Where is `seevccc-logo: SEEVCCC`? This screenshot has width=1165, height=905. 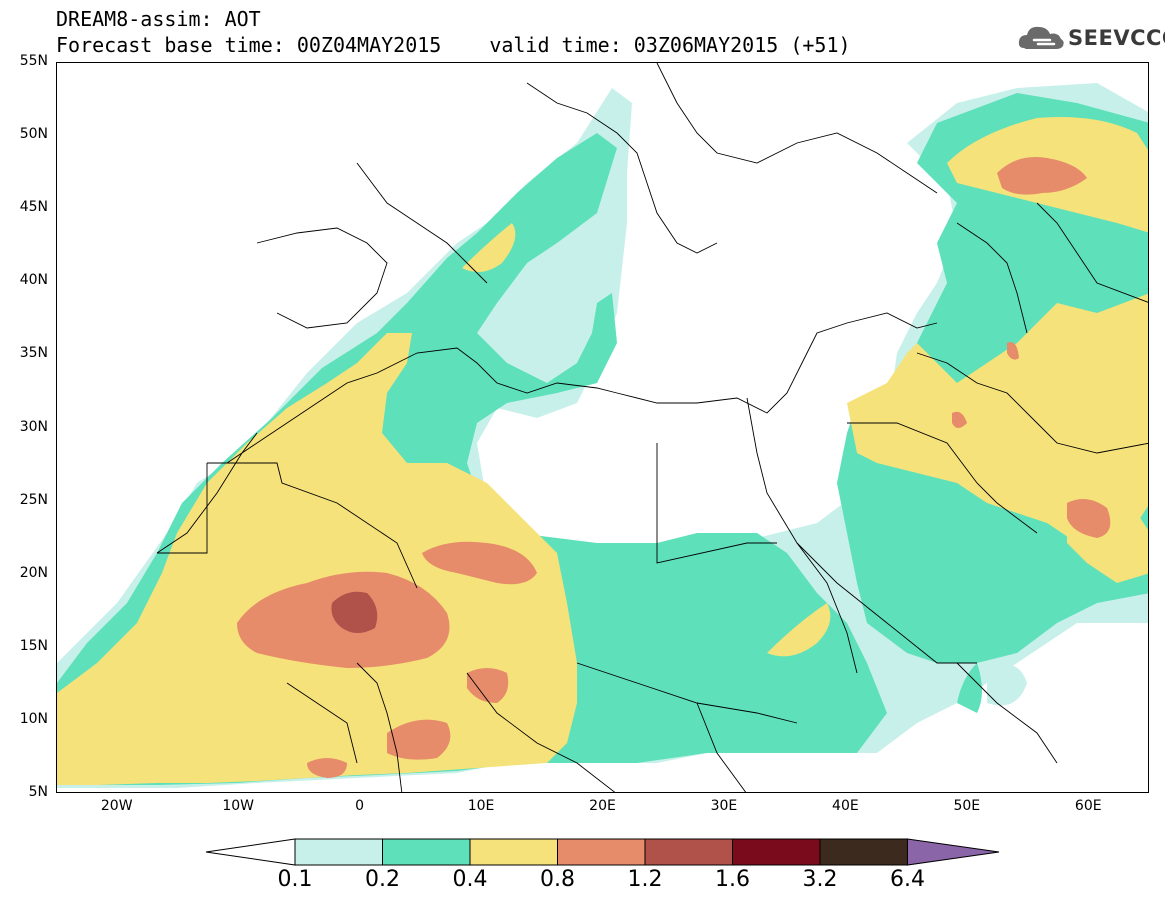
seevccc-logo: SEEVCCC is located at coordinates (1091, 39).